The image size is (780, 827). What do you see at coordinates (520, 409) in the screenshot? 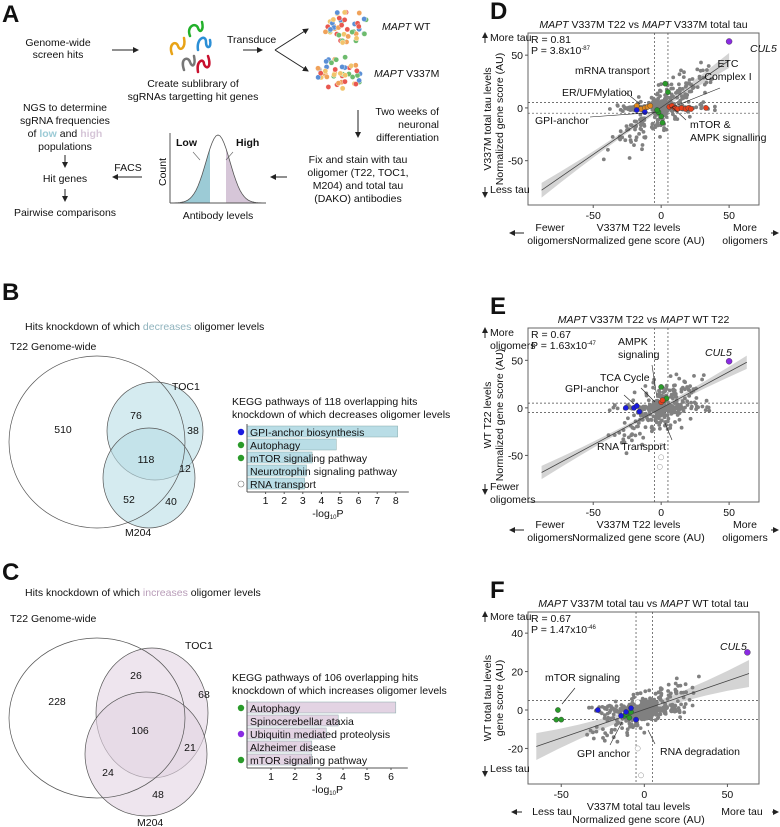
I see `y-tick-label: 0` at bounding box center [520, 409].